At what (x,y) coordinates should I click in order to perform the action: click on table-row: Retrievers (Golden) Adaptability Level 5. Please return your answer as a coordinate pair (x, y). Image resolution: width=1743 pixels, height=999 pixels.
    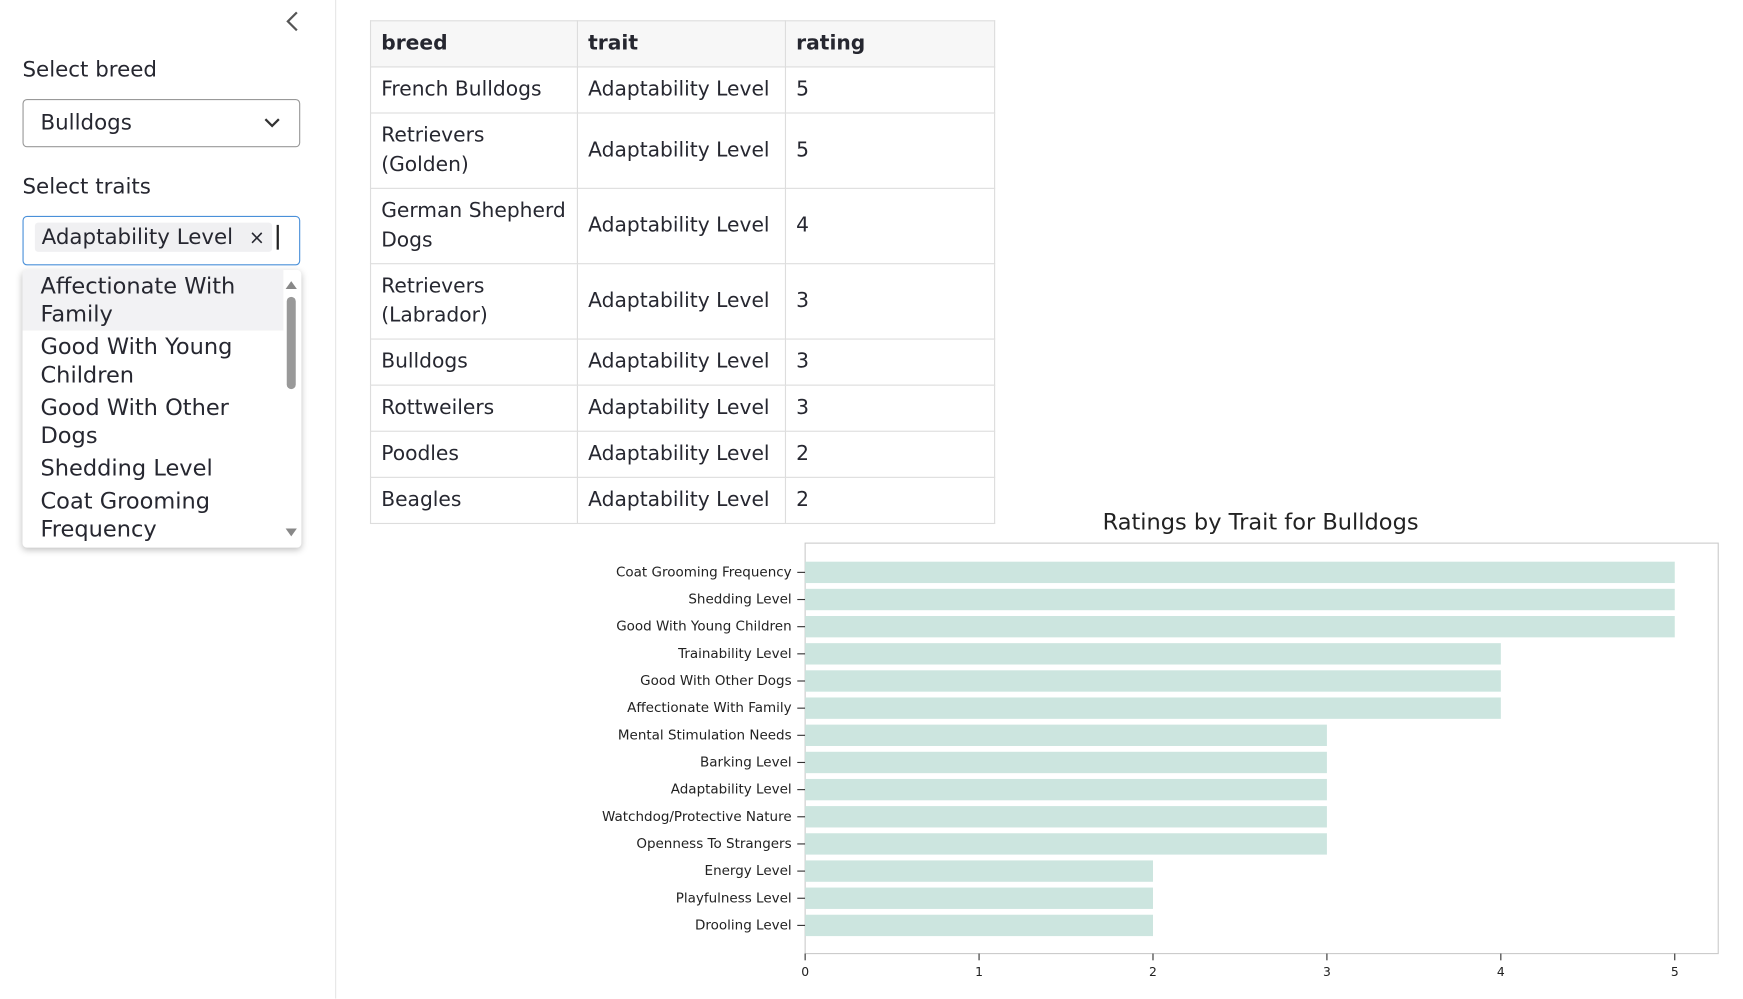
    Looking at the image, I should click on (682, 150).